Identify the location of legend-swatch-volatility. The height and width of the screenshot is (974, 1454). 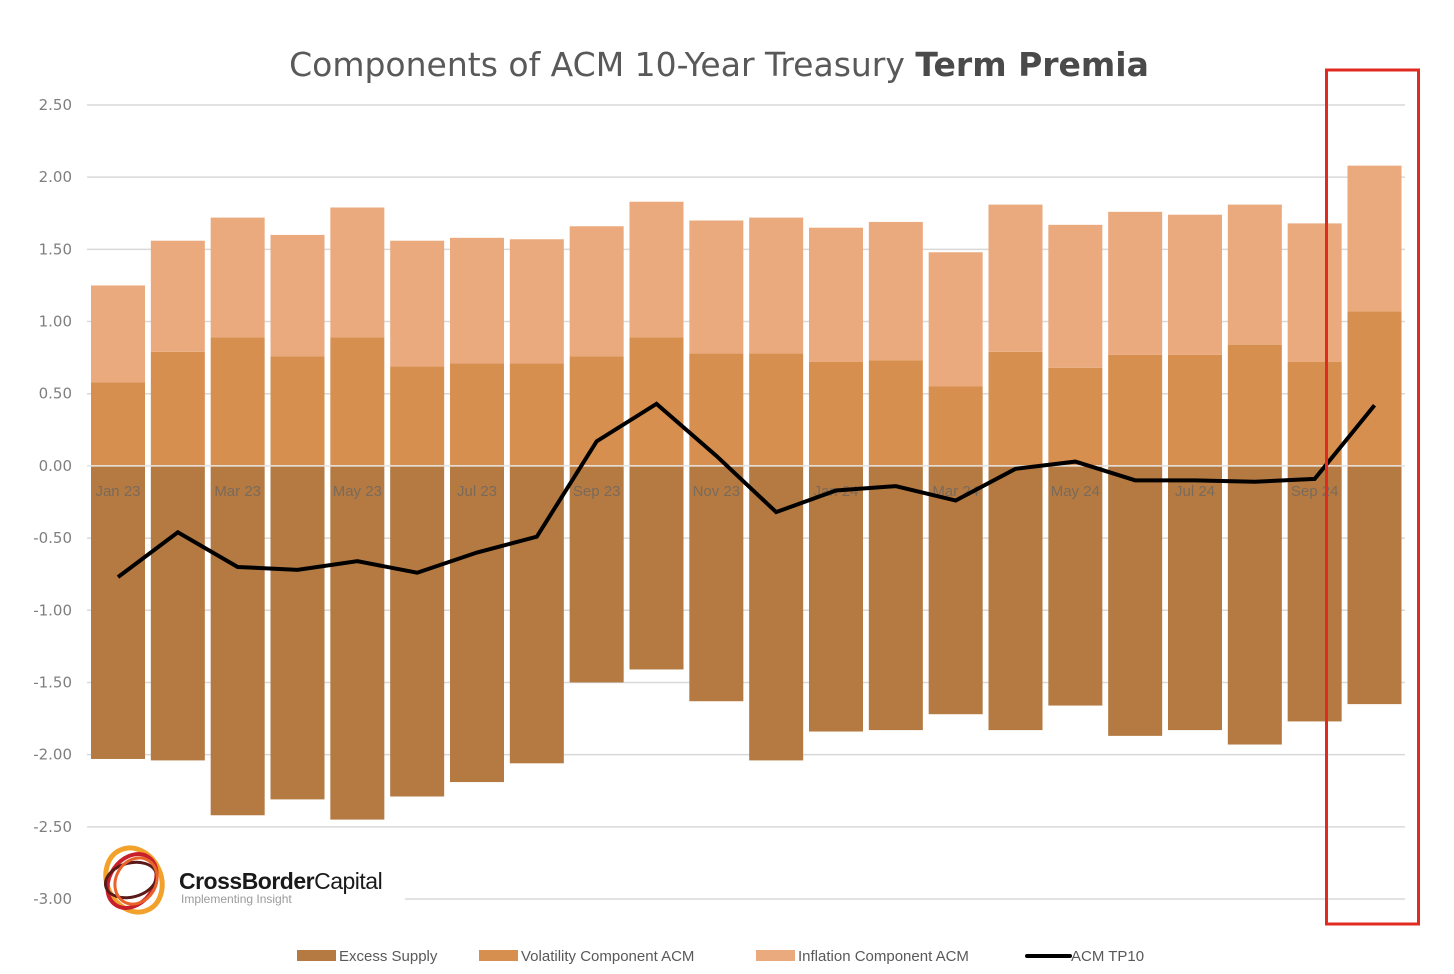
(498, 955).